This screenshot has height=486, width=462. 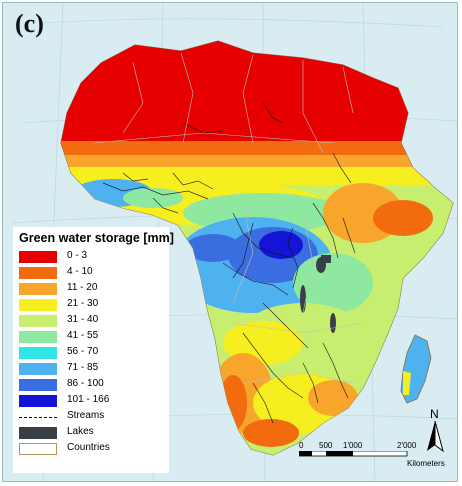 What do you see at coordinates (80, 271) in the screenshot?
I see `legend-label: 4 - 10` at bounding box center [80, 271].